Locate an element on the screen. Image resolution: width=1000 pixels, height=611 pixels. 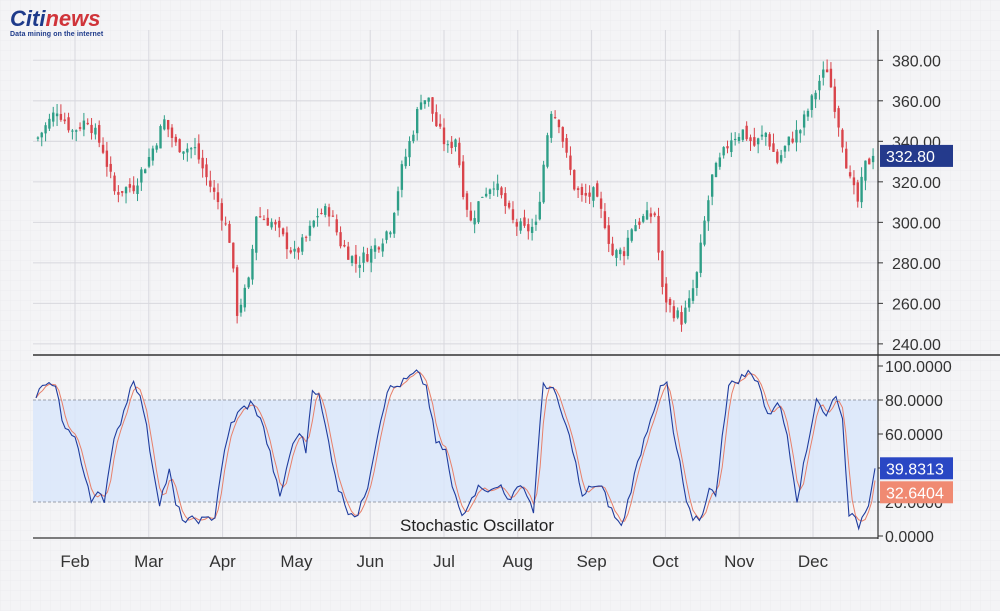
price-tick-label: 260.00 is located at coordinates (916, 304).